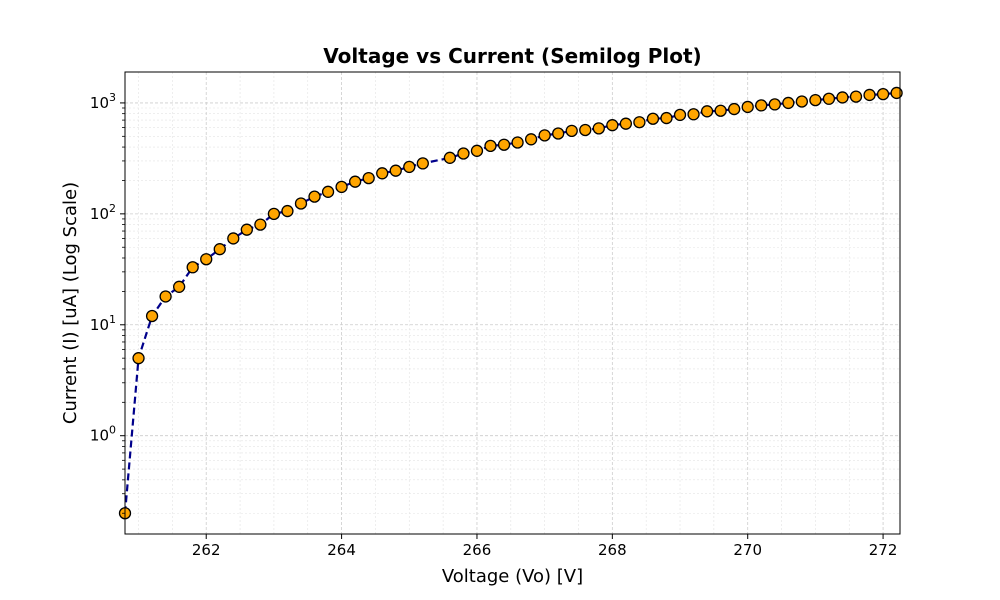 This screenshot has height=600, width=1000. What do you see at coordinates (70, 303) in the screenshot?
I see `y-axis-label: Current (I) [uA] (Log Scale)` at bounding box center [70, 303].